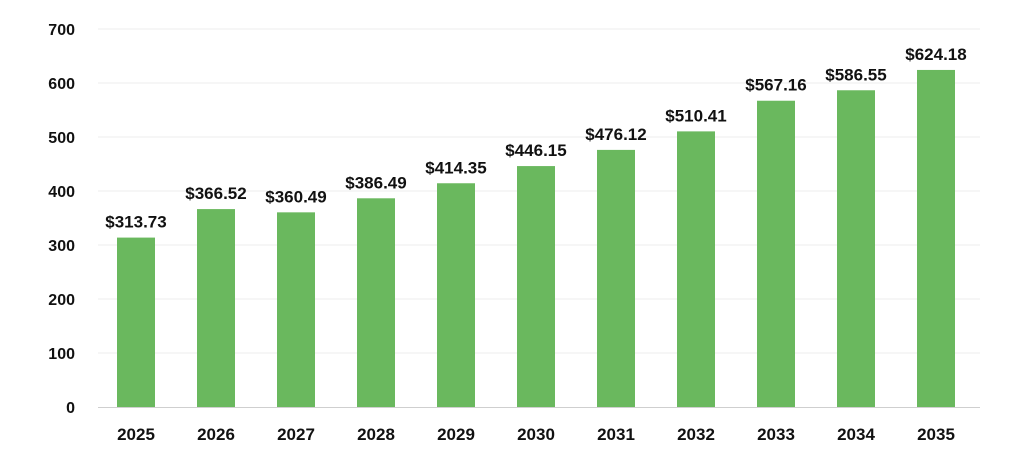 This screenshot has height=453, width=1024. I want to click on x-tick-label: 2029, so click(456, 434).